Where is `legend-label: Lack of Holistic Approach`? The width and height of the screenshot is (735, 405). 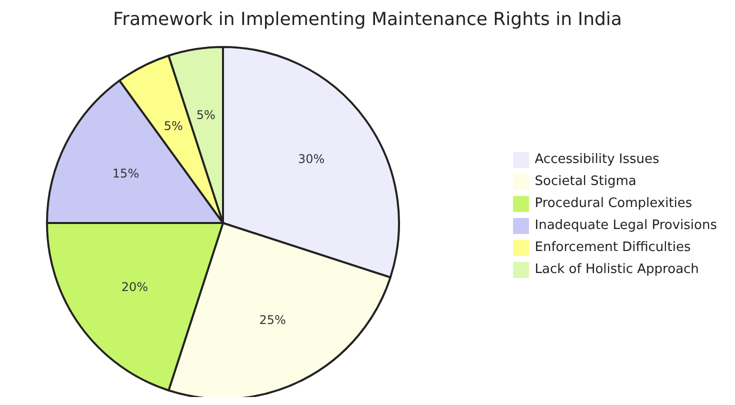
legend-label: Lack of Holistic Approach is located at coordinates (616, 269).